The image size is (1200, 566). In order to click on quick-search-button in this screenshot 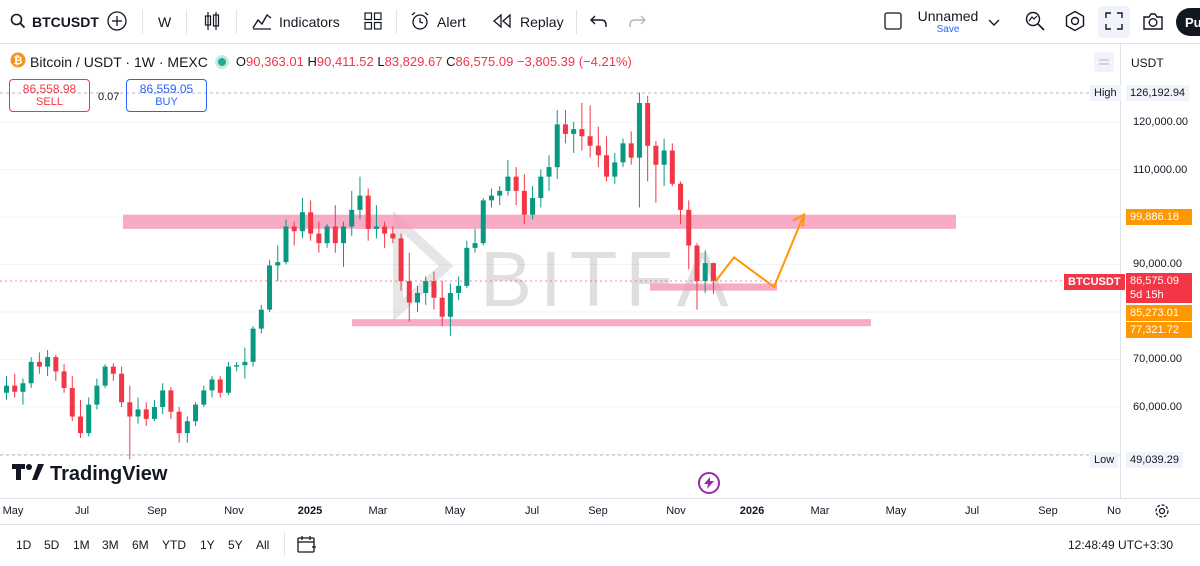, I will do `click(1035, 22)`.